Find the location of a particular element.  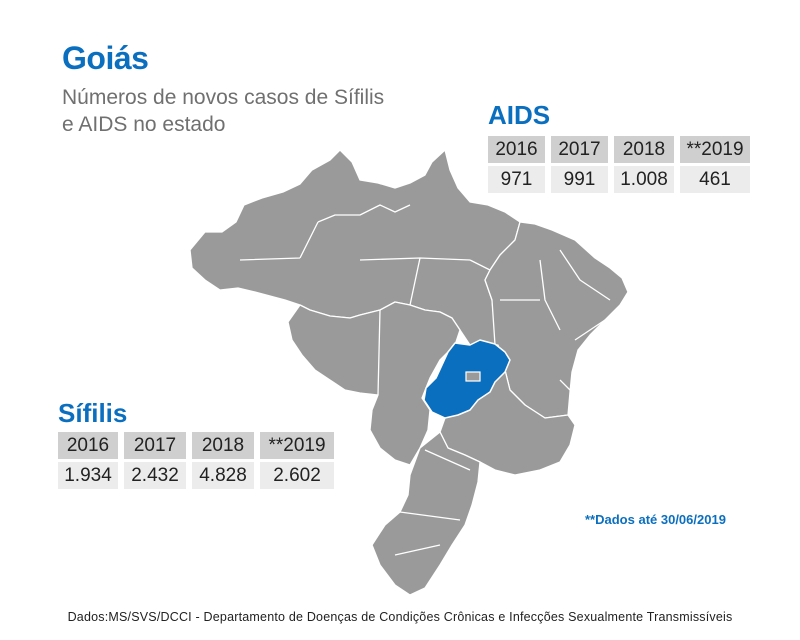

sifilis-year-2017: 2017 is located at coordinates (155, 445).